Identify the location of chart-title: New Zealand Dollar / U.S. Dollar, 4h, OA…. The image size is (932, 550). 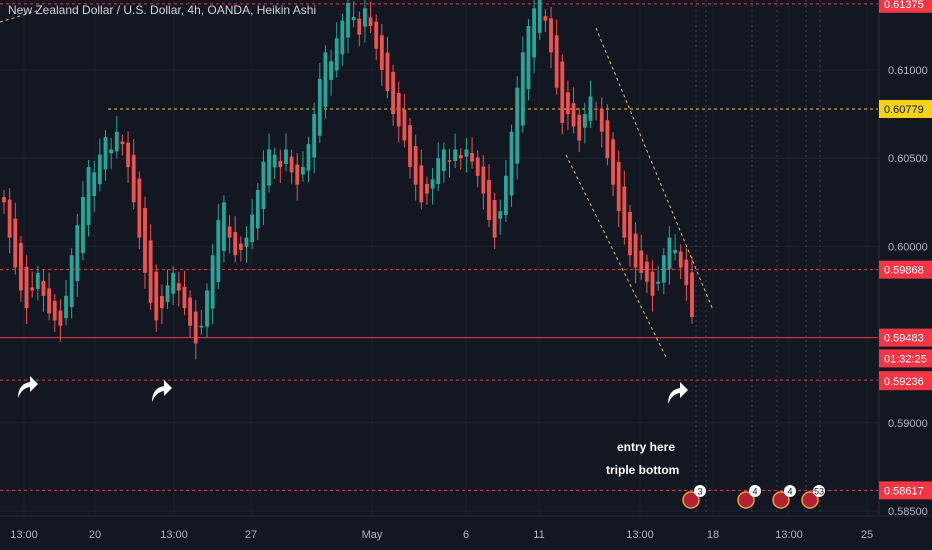
(162, 10).